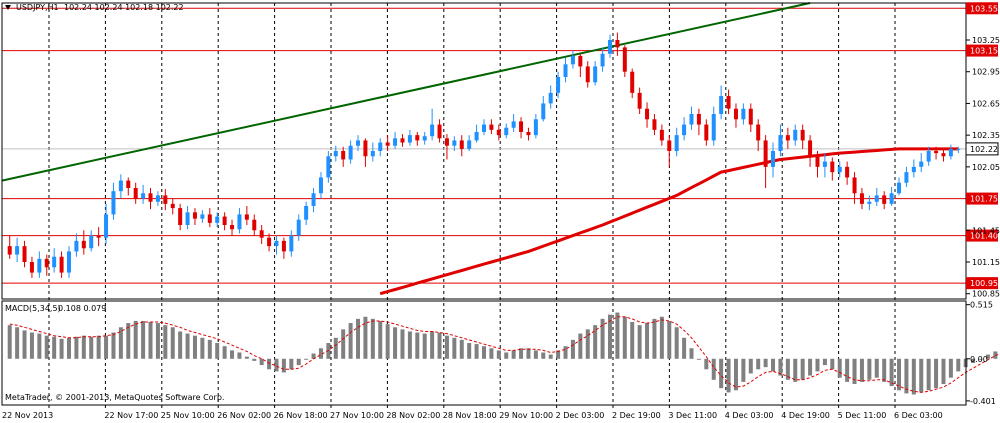  I want to click on price-level-tag, so click(982, 50).